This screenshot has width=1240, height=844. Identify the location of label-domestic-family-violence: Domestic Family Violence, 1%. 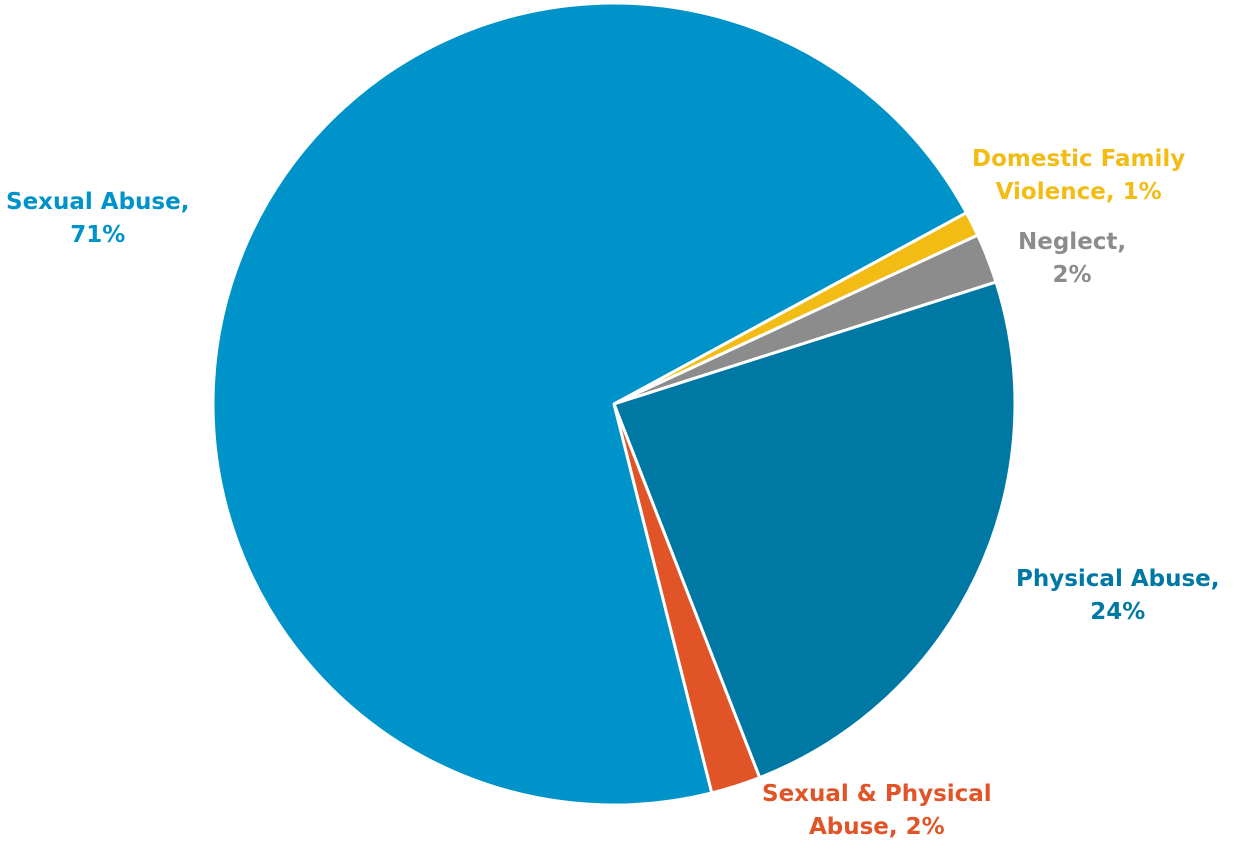
(1078, 176).